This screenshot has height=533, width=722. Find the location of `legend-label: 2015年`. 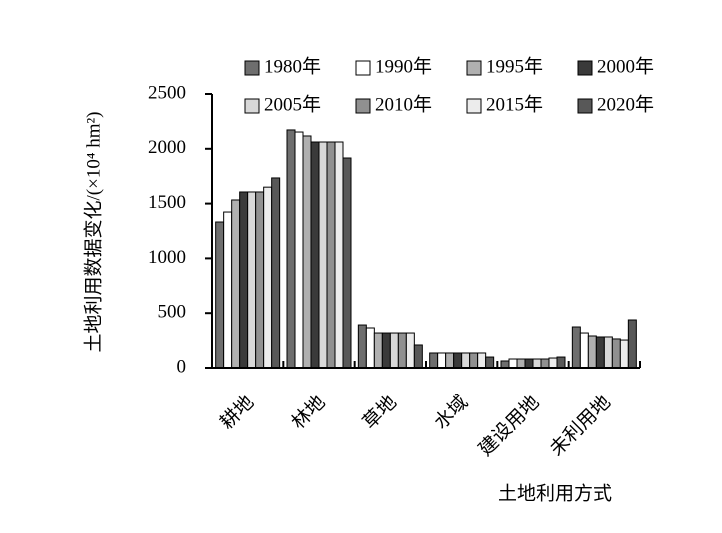

legend-label: 2015年 is located at coordinates (514, 104).